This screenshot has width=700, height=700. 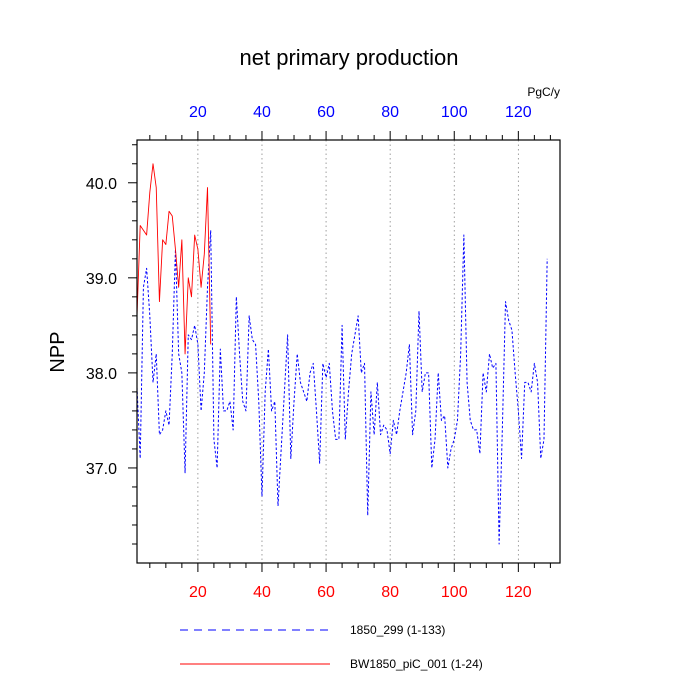 I want to click on x-tick-label-bottom: 20, so click(x=198, y=592).